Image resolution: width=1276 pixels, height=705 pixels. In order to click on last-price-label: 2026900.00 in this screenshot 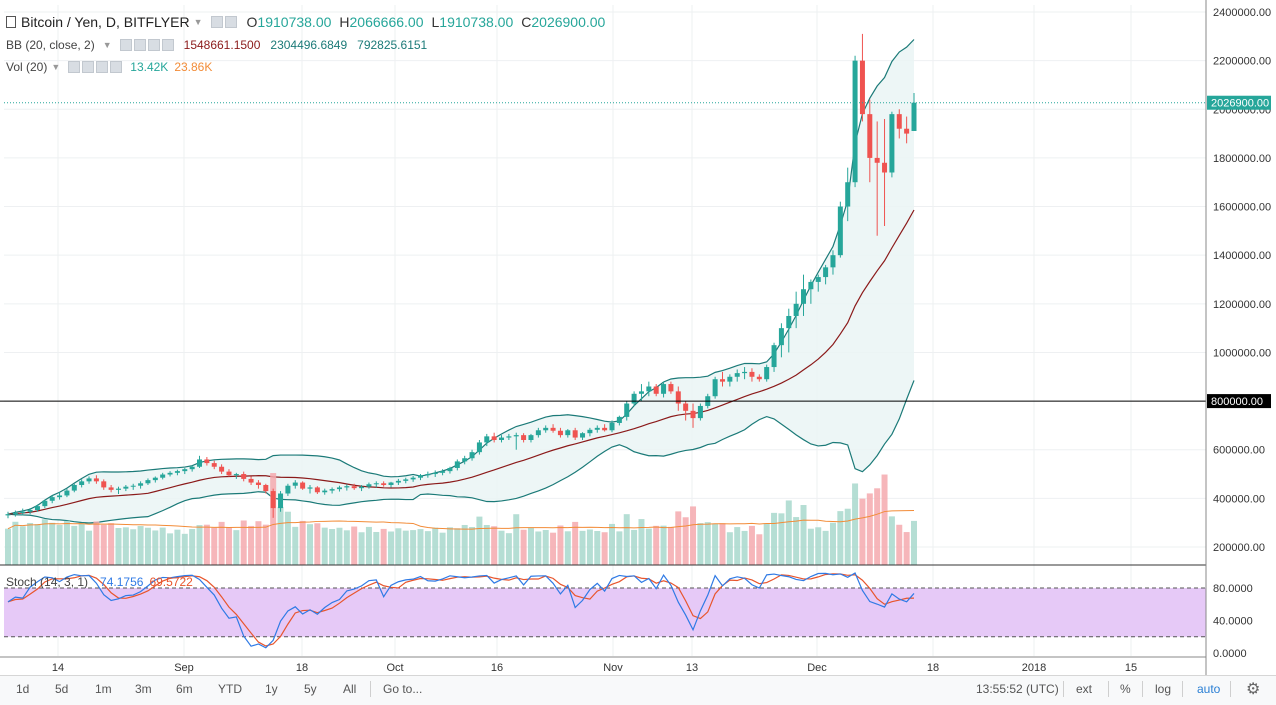, I will do `click(1240, 104)`.